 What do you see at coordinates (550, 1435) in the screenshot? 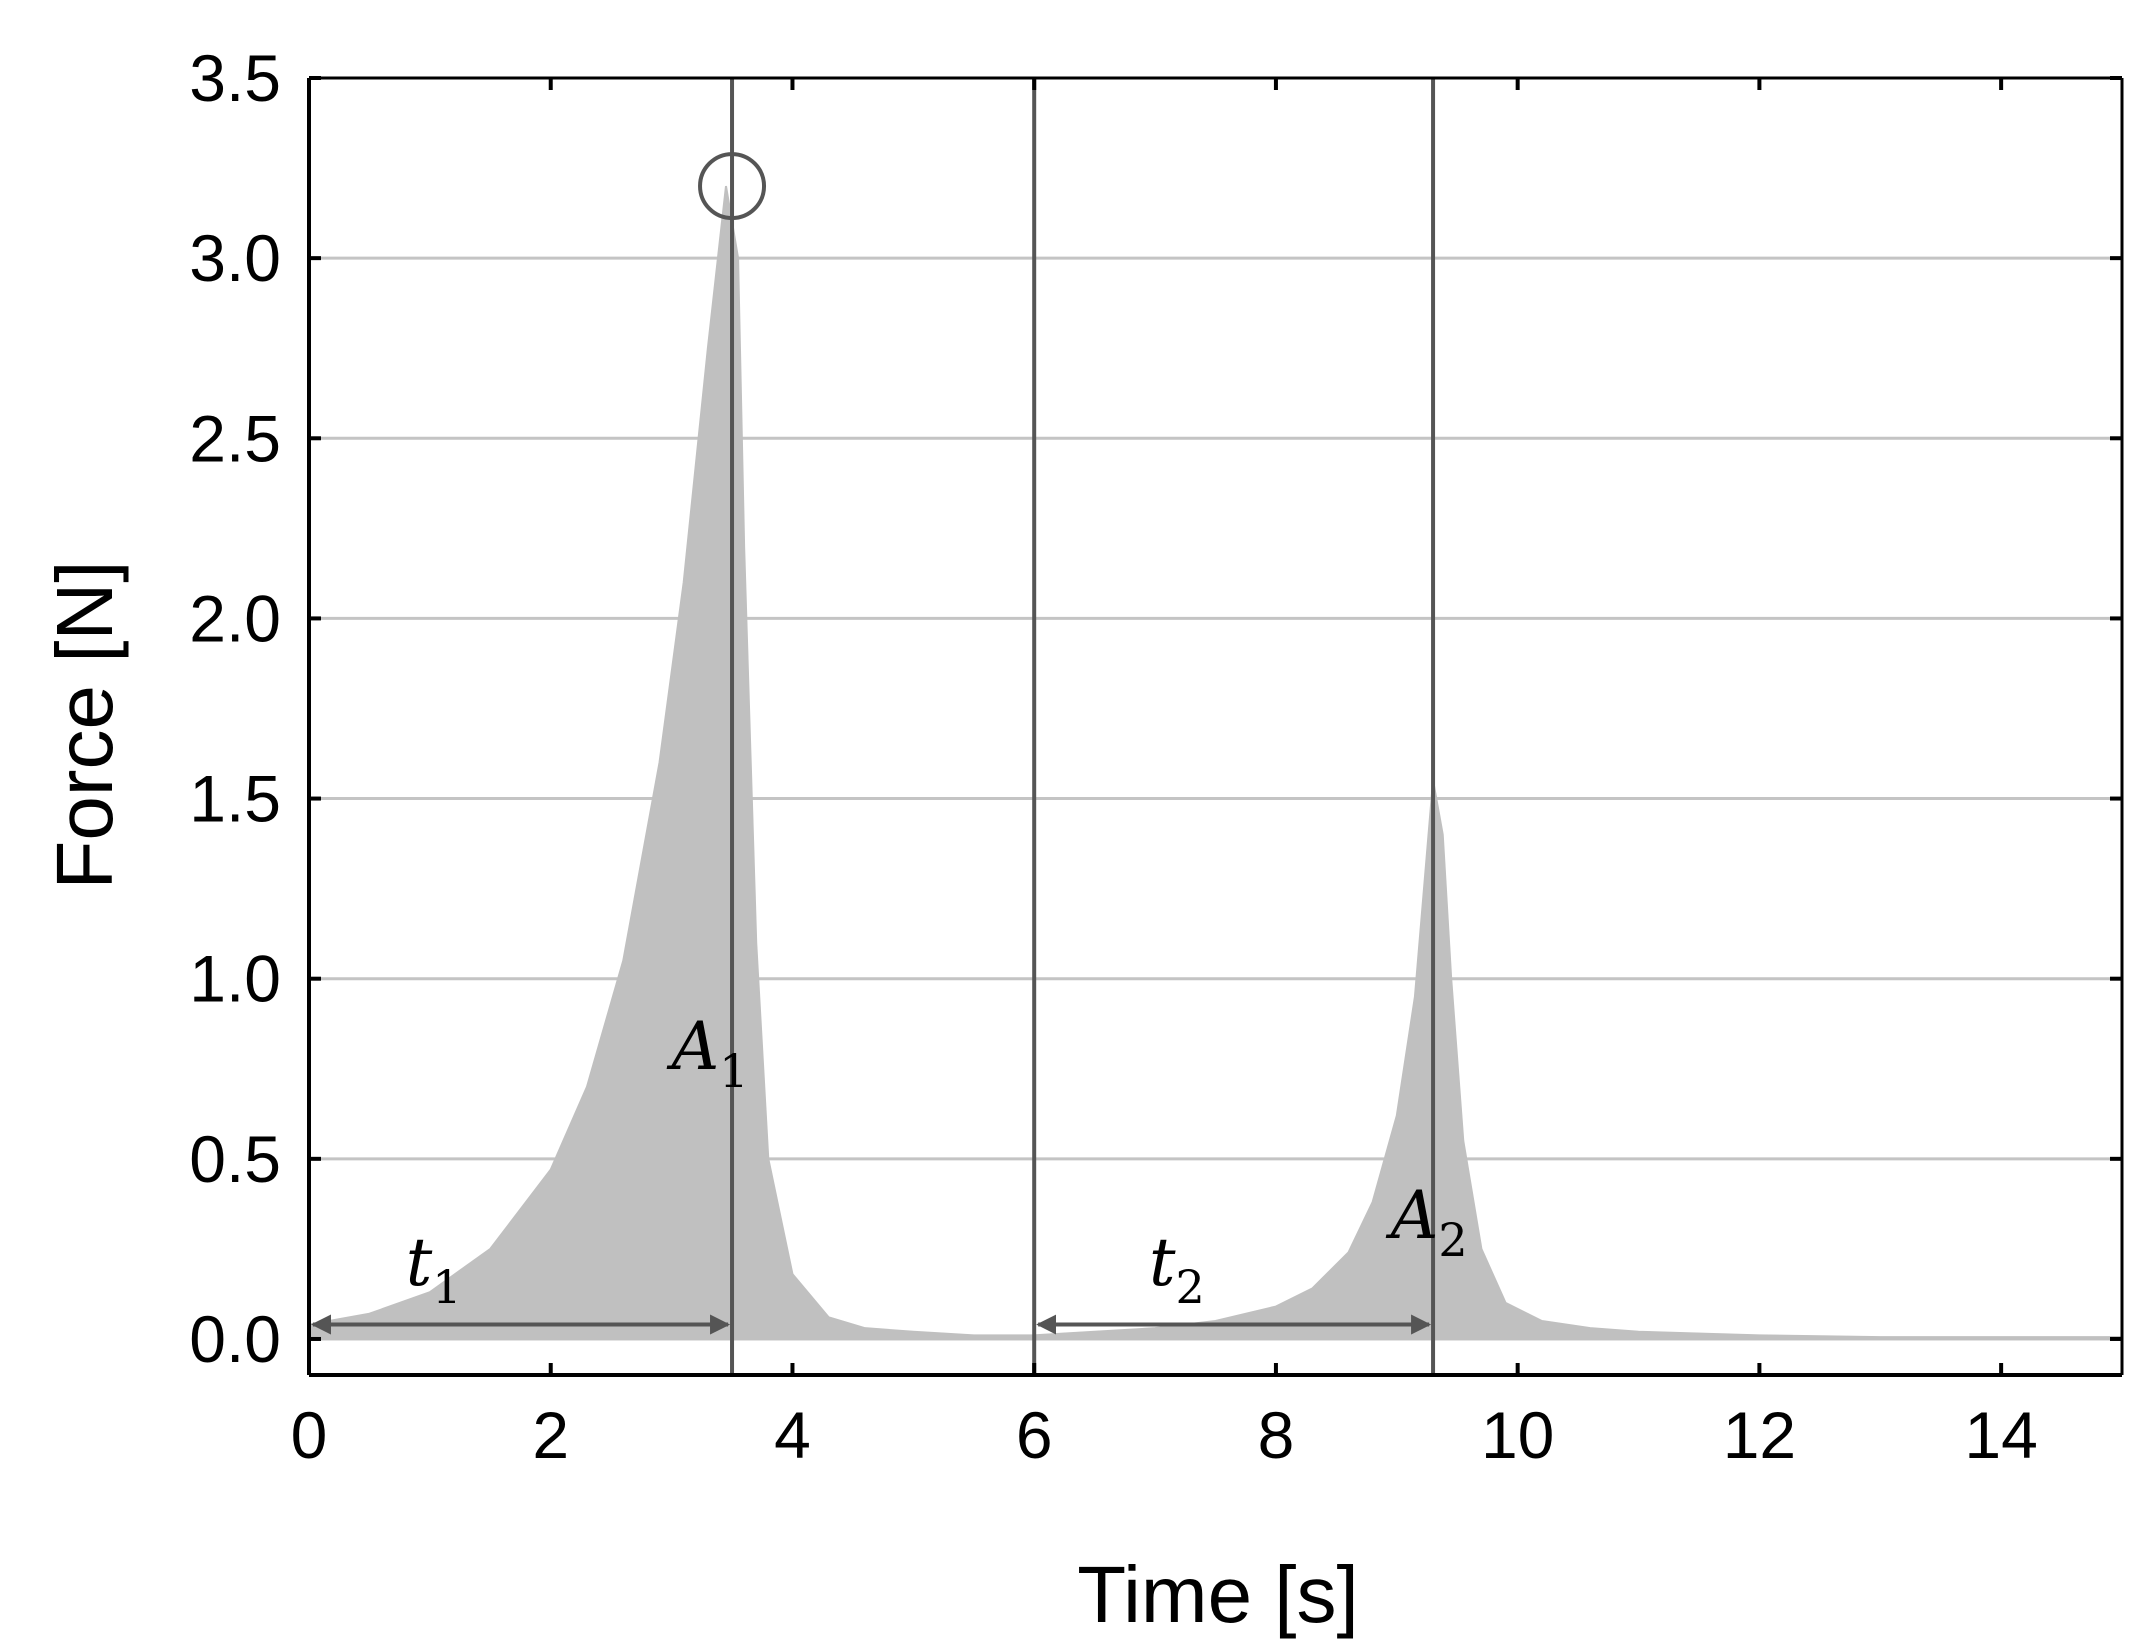
I see `x-tick-label-1: 2` at bounding box center [550, 1435].